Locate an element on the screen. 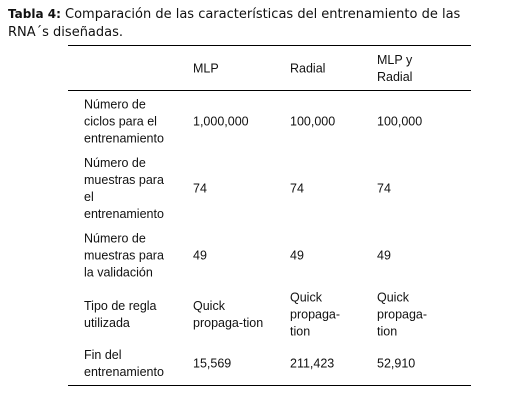  table-cell: Número de muestras para la validación is located at coordinates (124, 256).